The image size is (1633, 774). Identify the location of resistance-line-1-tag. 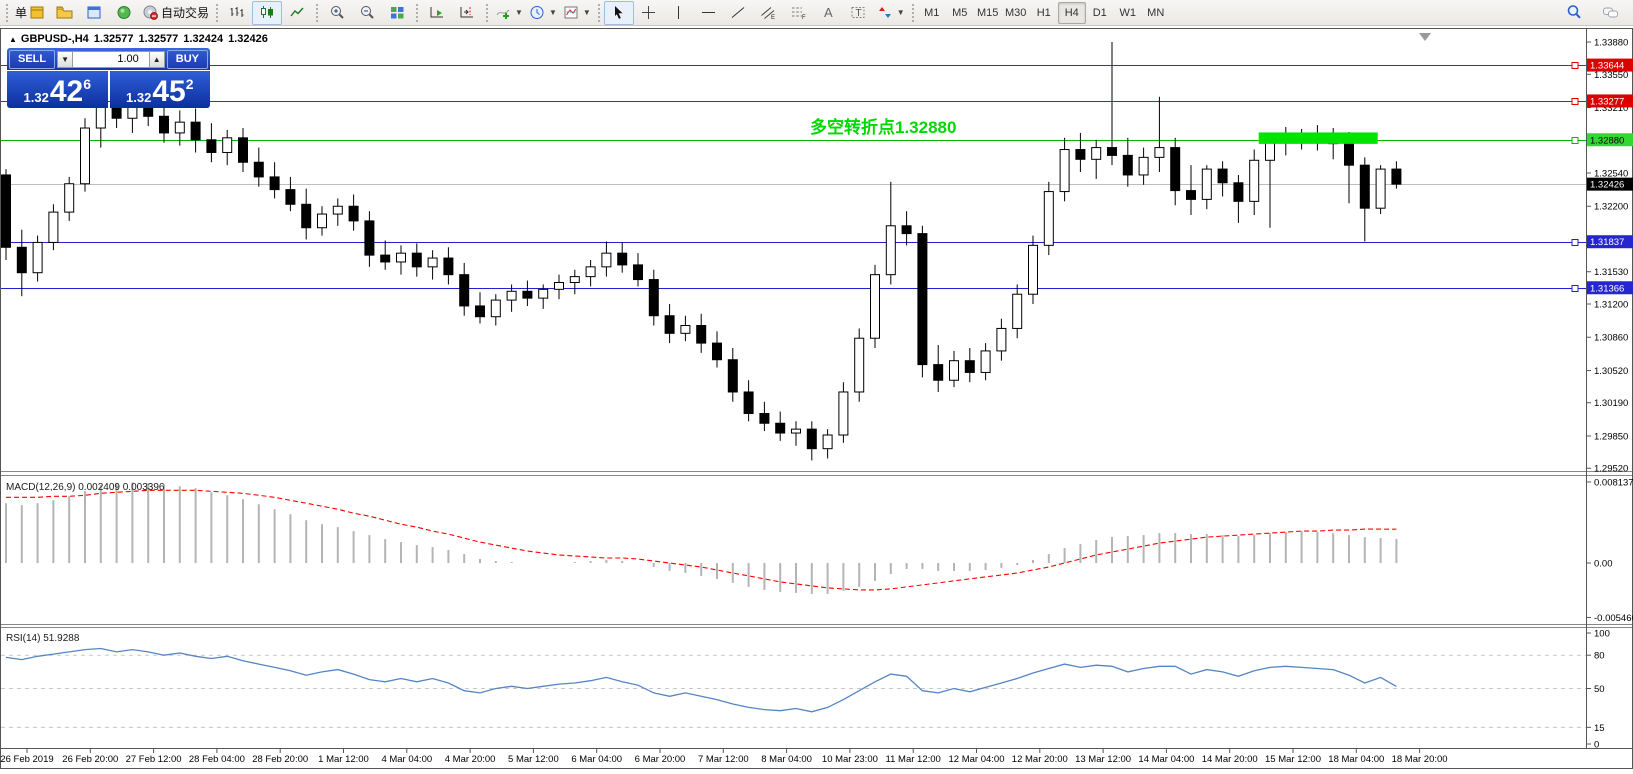
(1610, 65).